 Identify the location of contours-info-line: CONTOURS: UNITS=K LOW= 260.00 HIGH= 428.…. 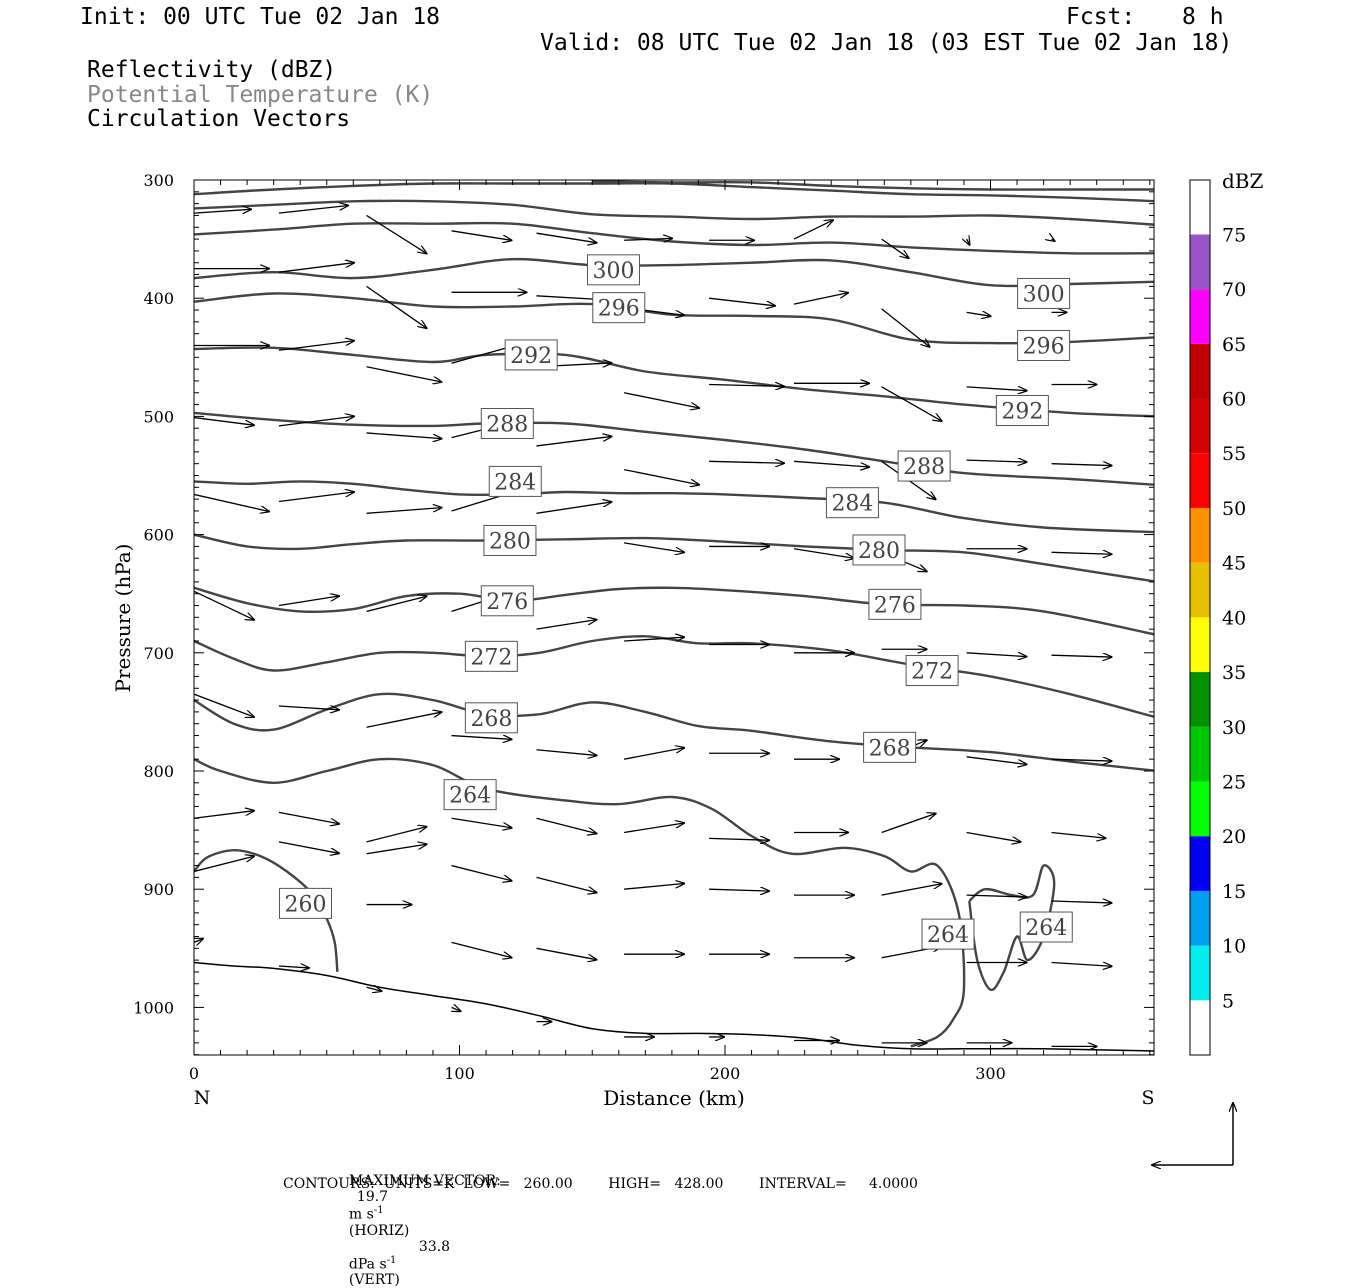
(600, 1184).